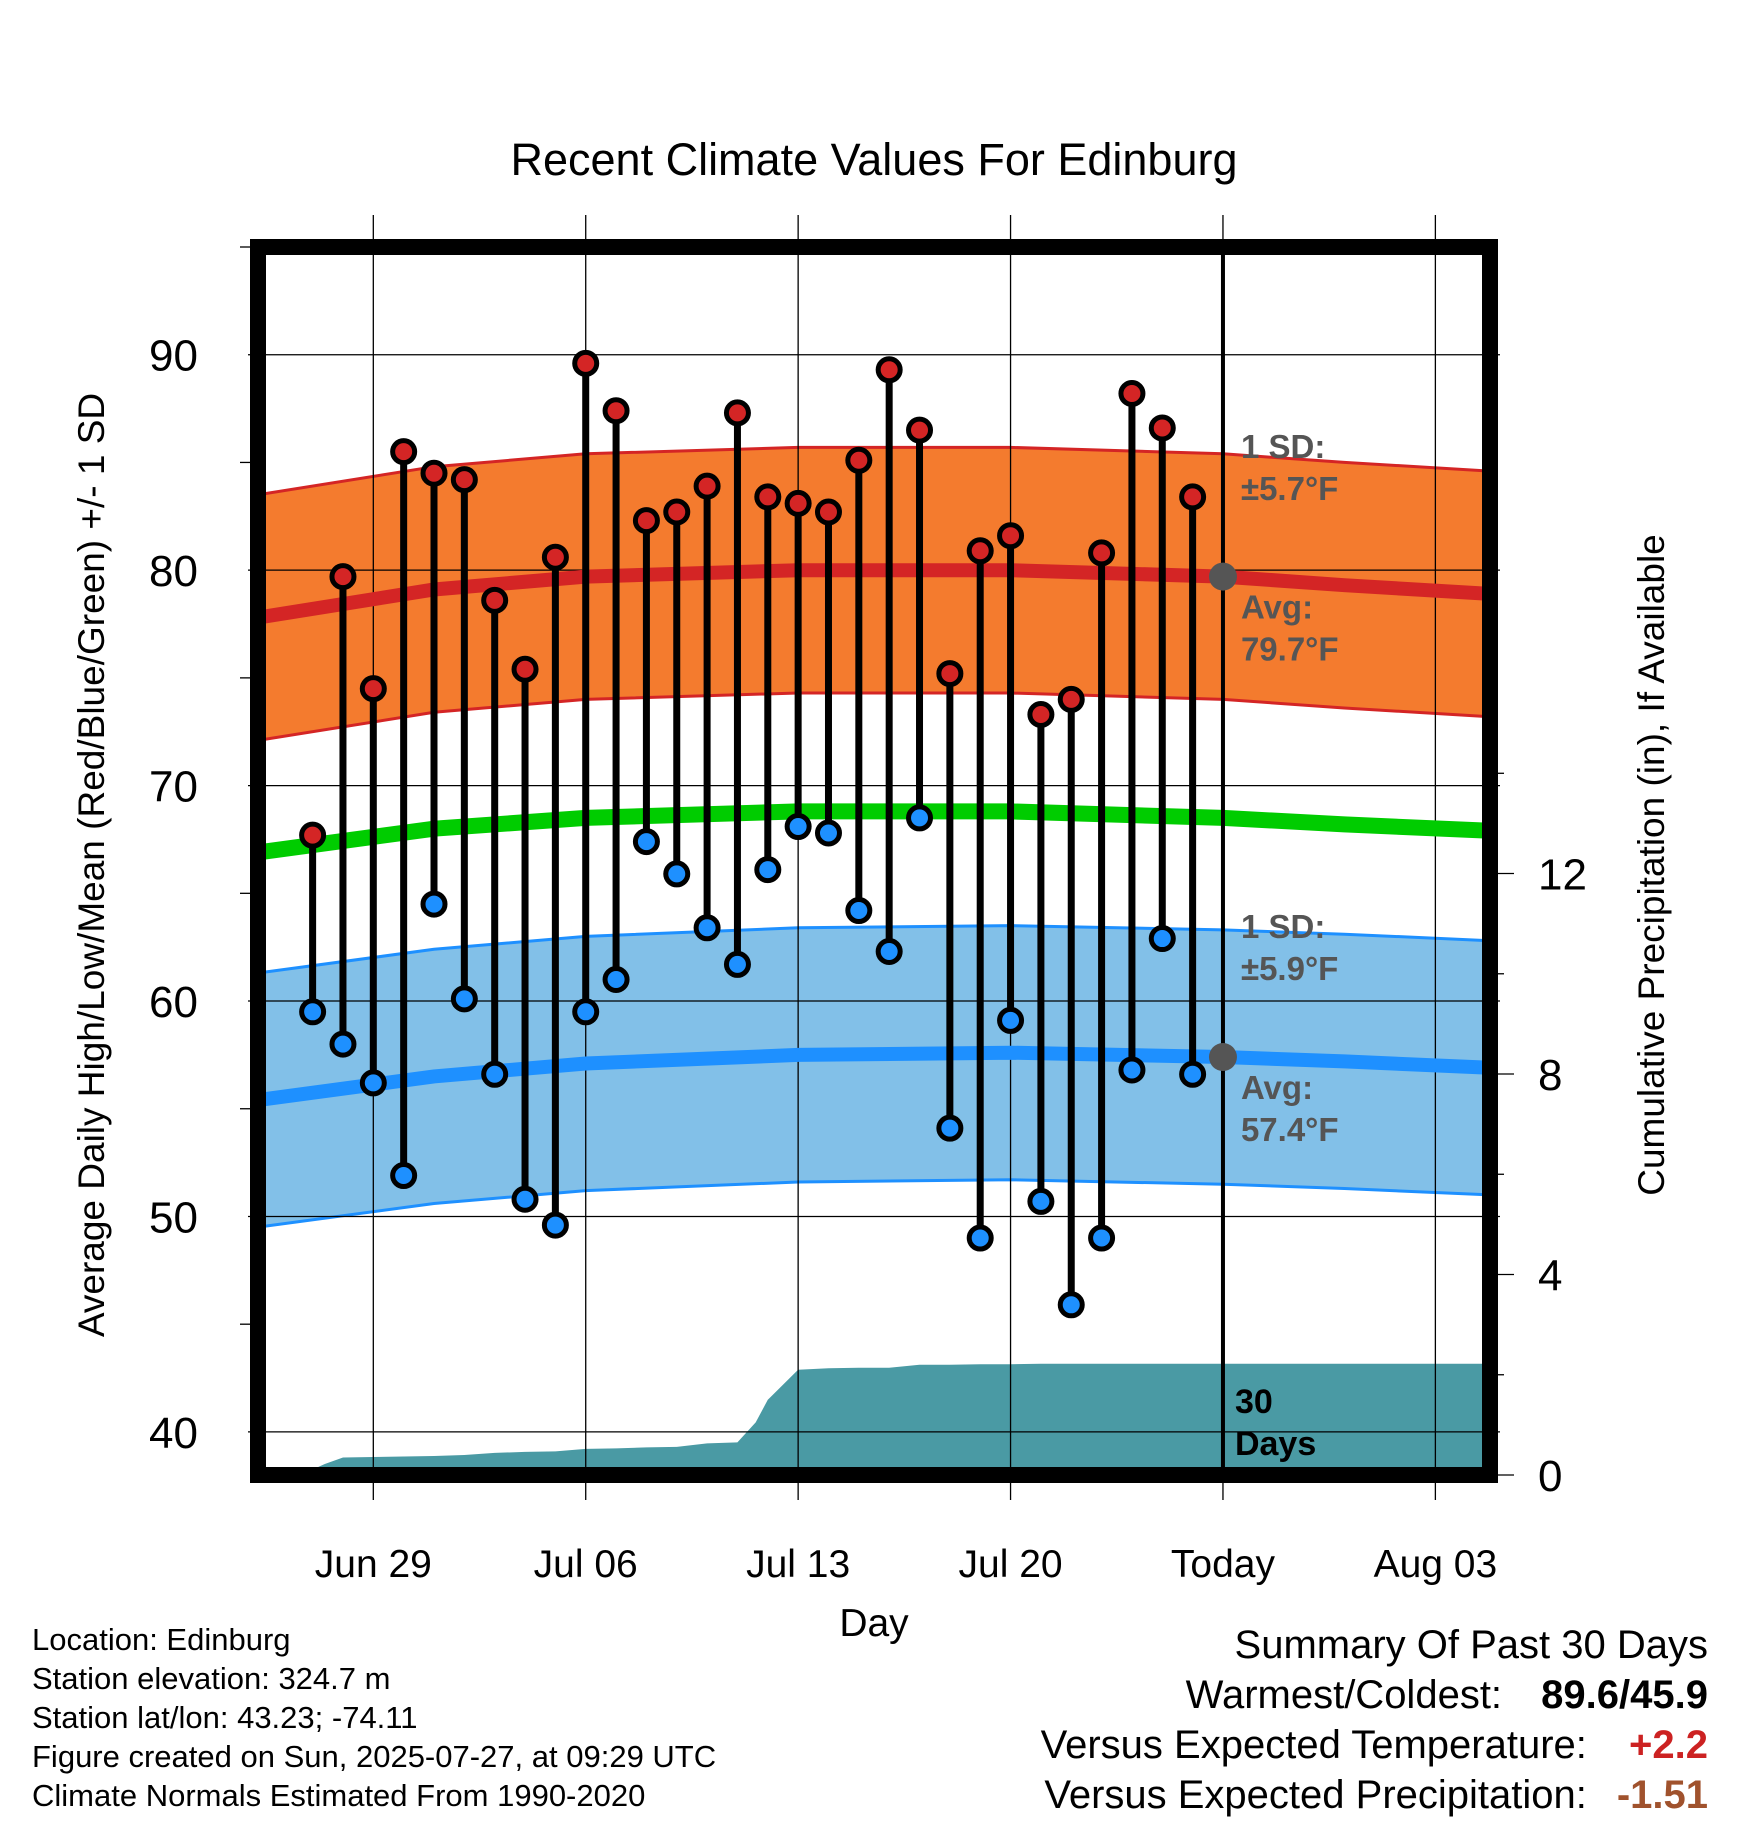 This screenshot has width=1748, height=1828. Describe the element at coordinates (874, 1203) in the screenshot. I see `low-sd-lower-edge` at that location.